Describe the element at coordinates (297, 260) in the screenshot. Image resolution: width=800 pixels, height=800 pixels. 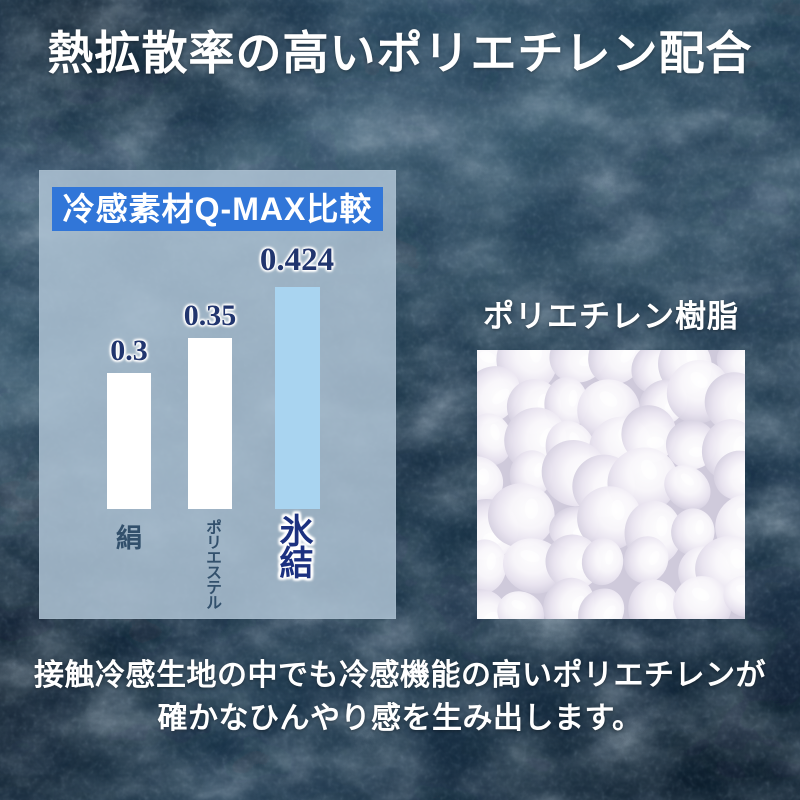
I see `bar-value-label-hyoketsu: 0.424` at that location.